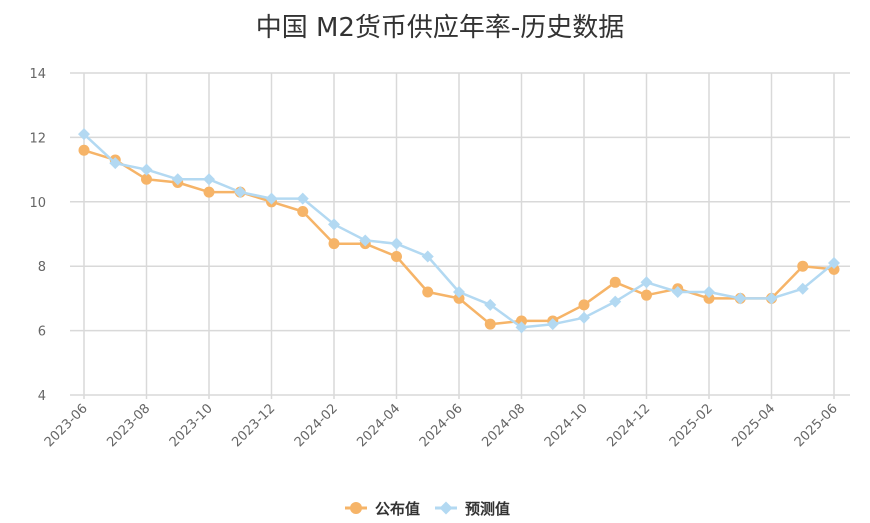 The image size is (870, 523). What do you see at coordinates (397, 509) in the screenshot?
I see `legend-label: 公布值` at bounding box center [397, 509].